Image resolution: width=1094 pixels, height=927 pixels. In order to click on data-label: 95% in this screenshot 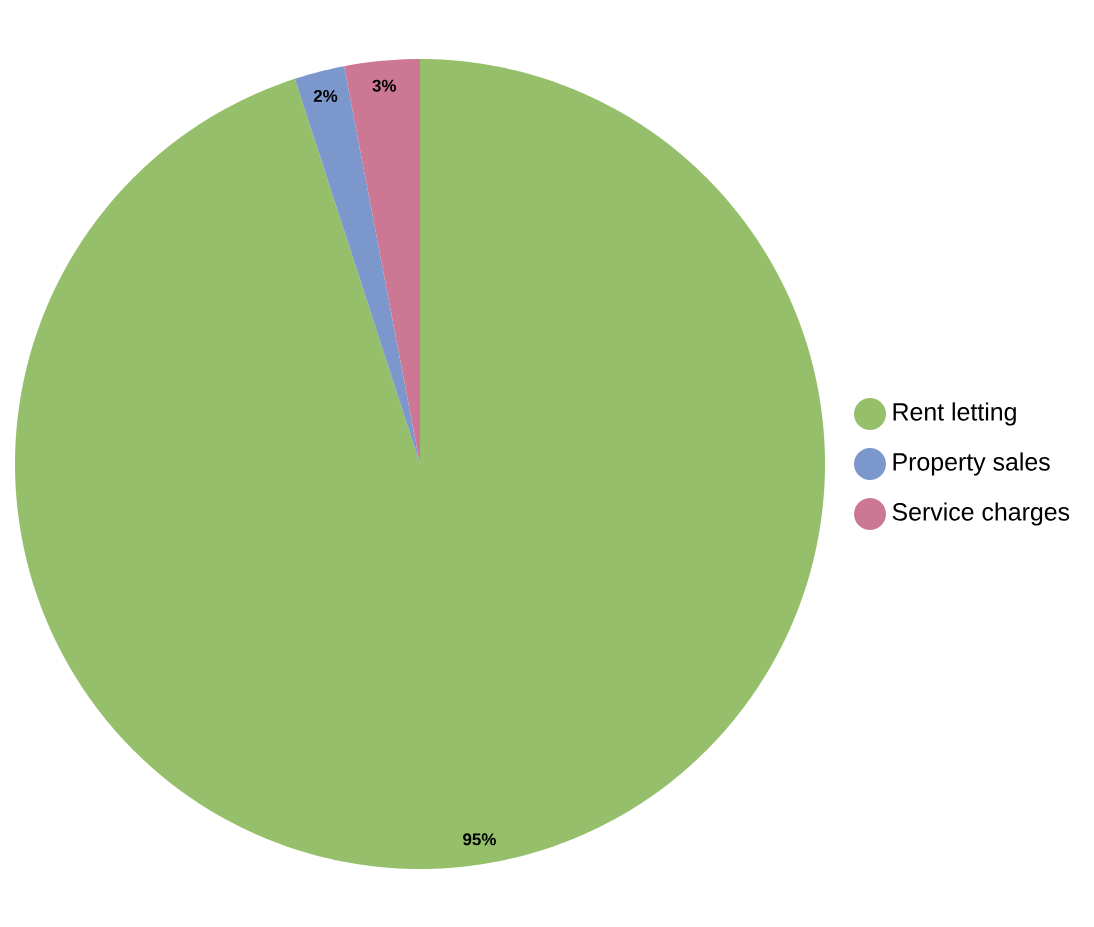, I will do `click(479, 839)`.